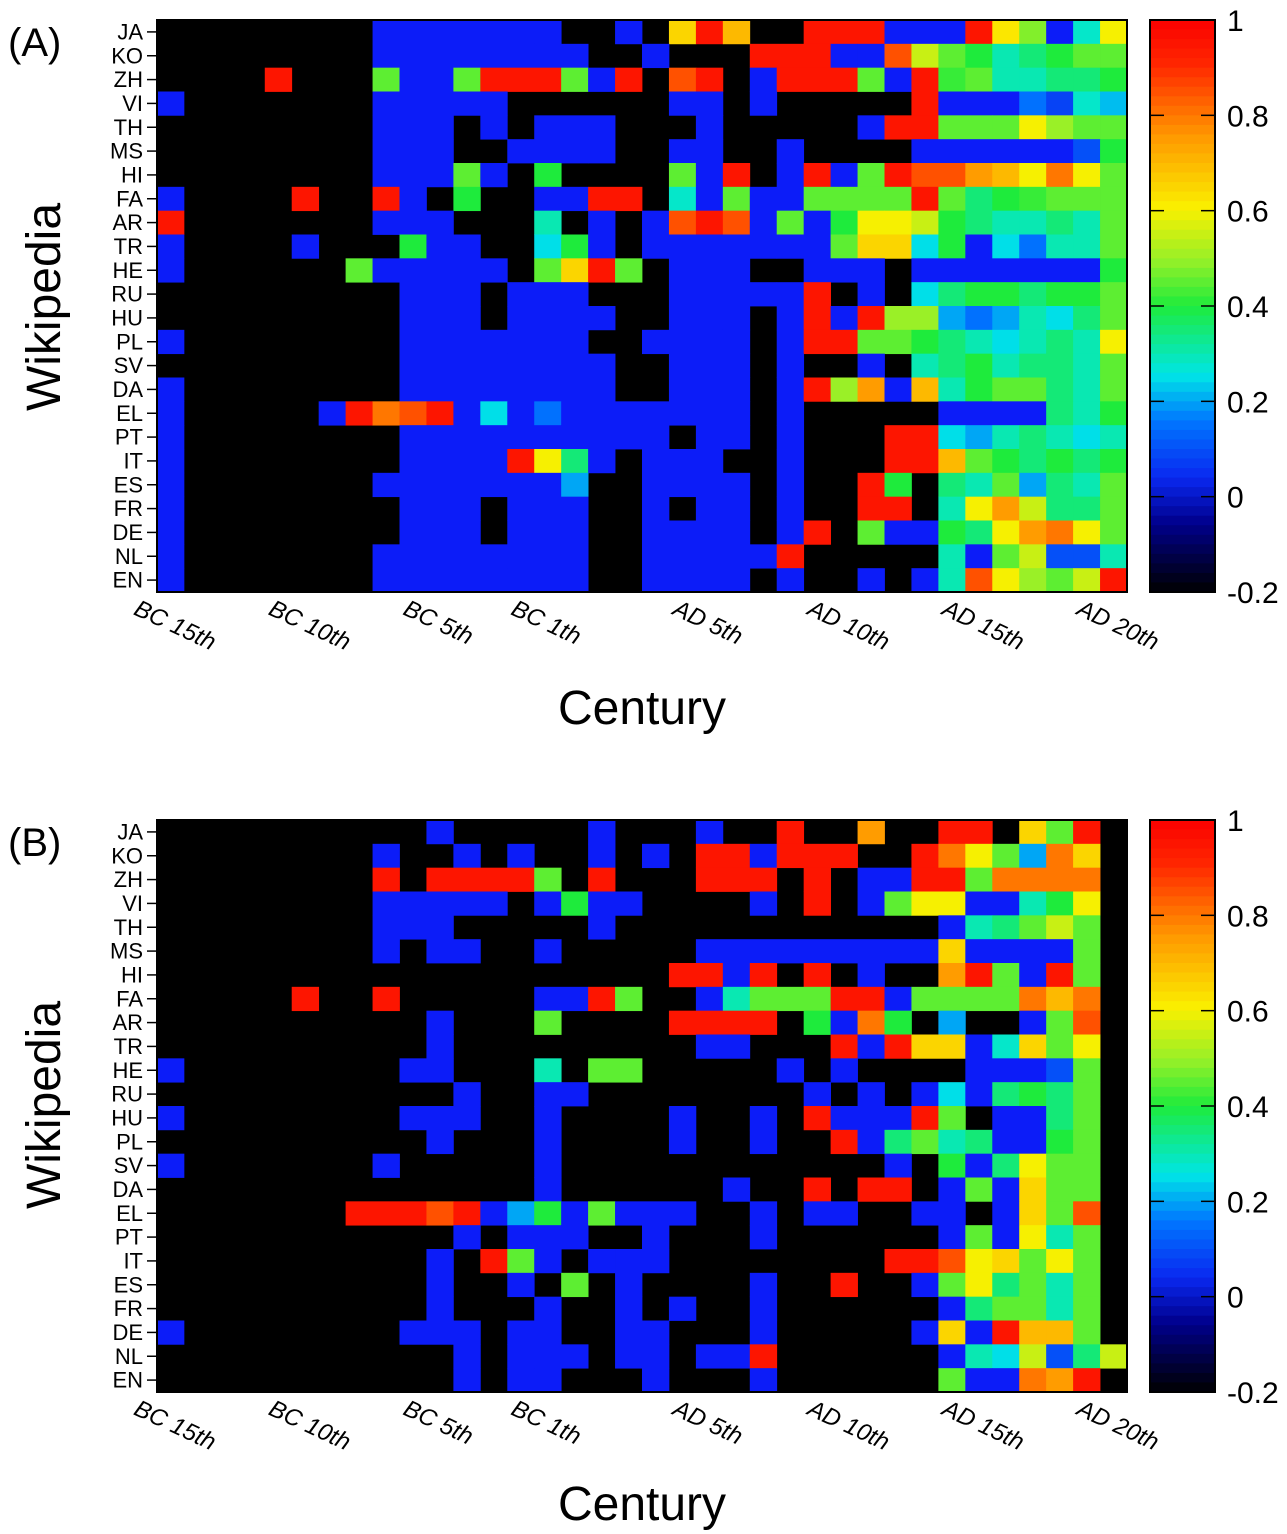  Describe the element at coordinates (129, 365) in the screenshot. I see `row-label: SV` at that location.